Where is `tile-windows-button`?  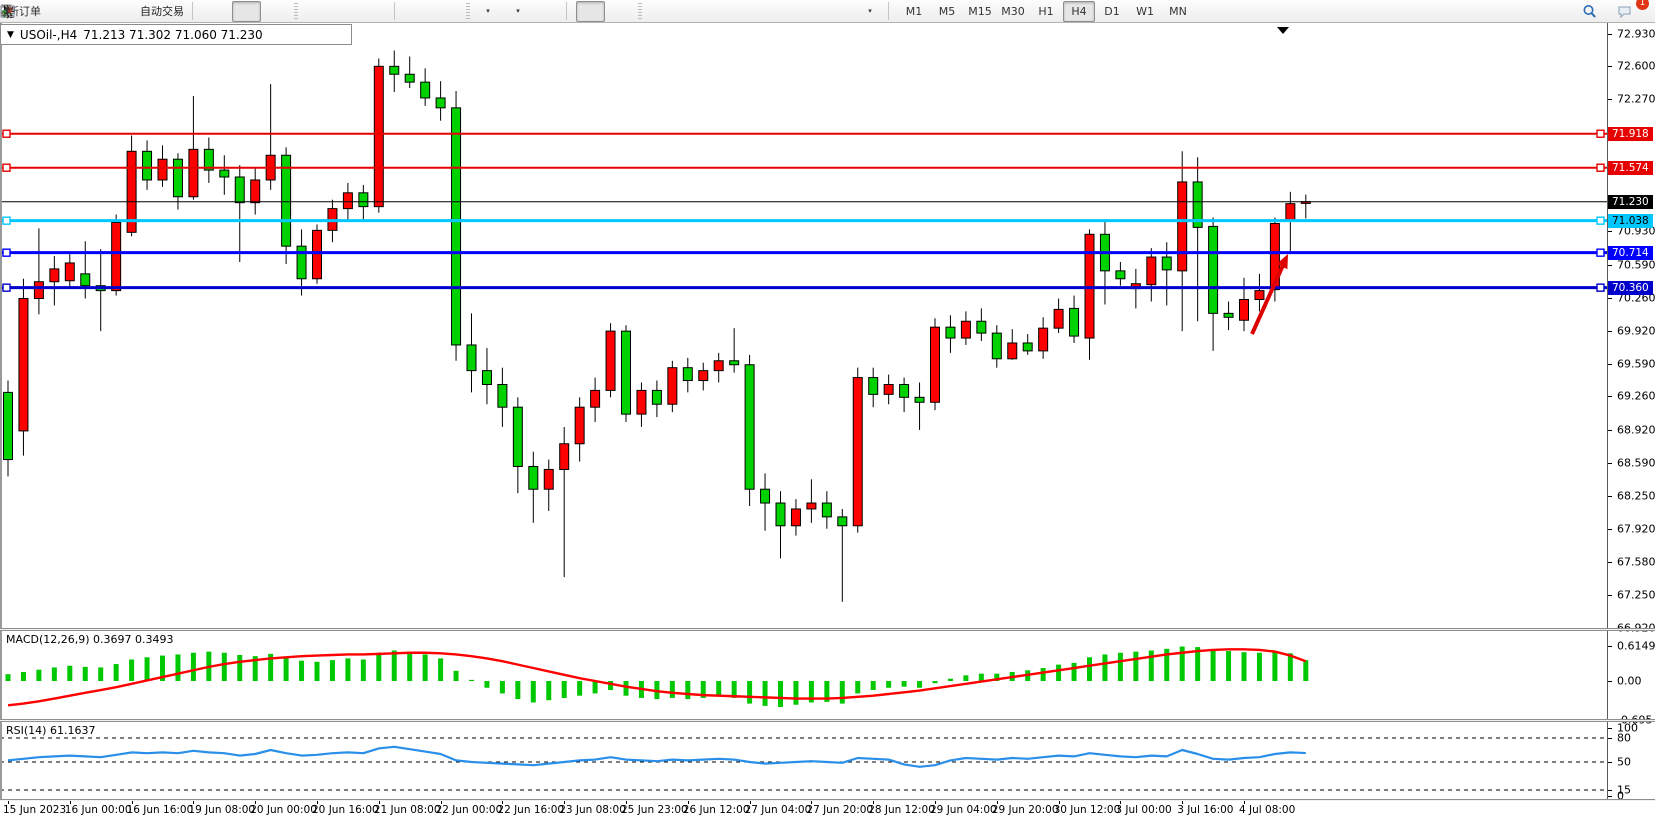
tile-windows-button is located at coordinates (195, 11).